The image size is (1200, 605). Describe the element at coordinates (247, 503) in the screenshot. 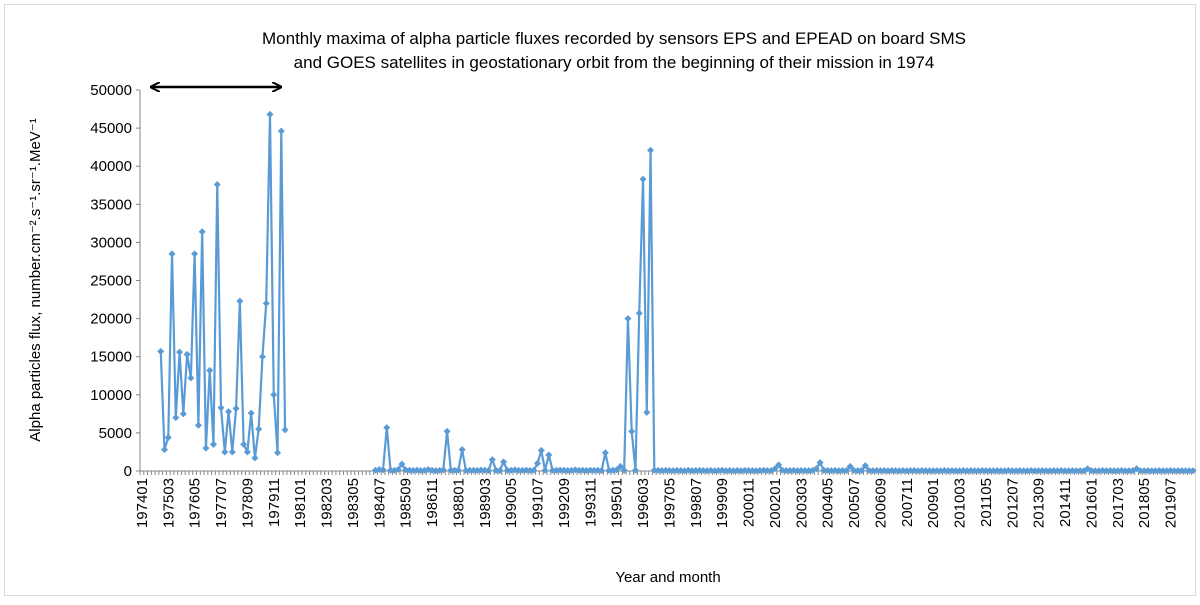

I see `x-tick-label: 197809` at that location.